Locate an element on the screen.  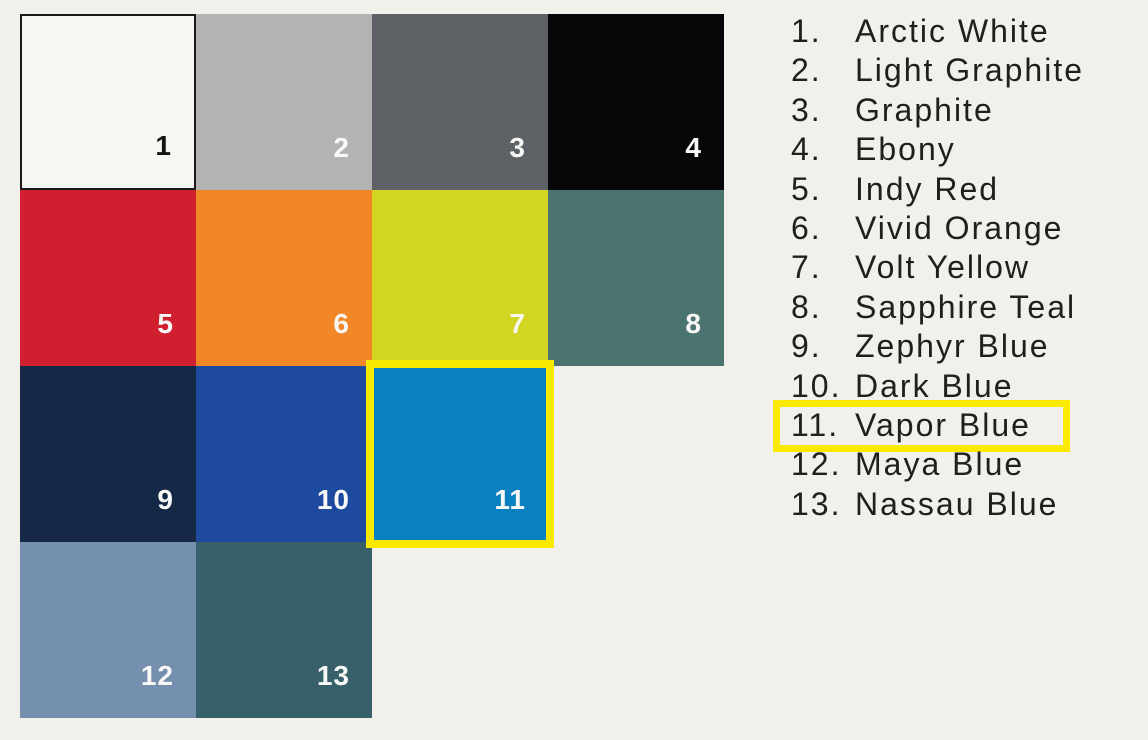
selection-highlight-ring is located at coordinates (460, 454).